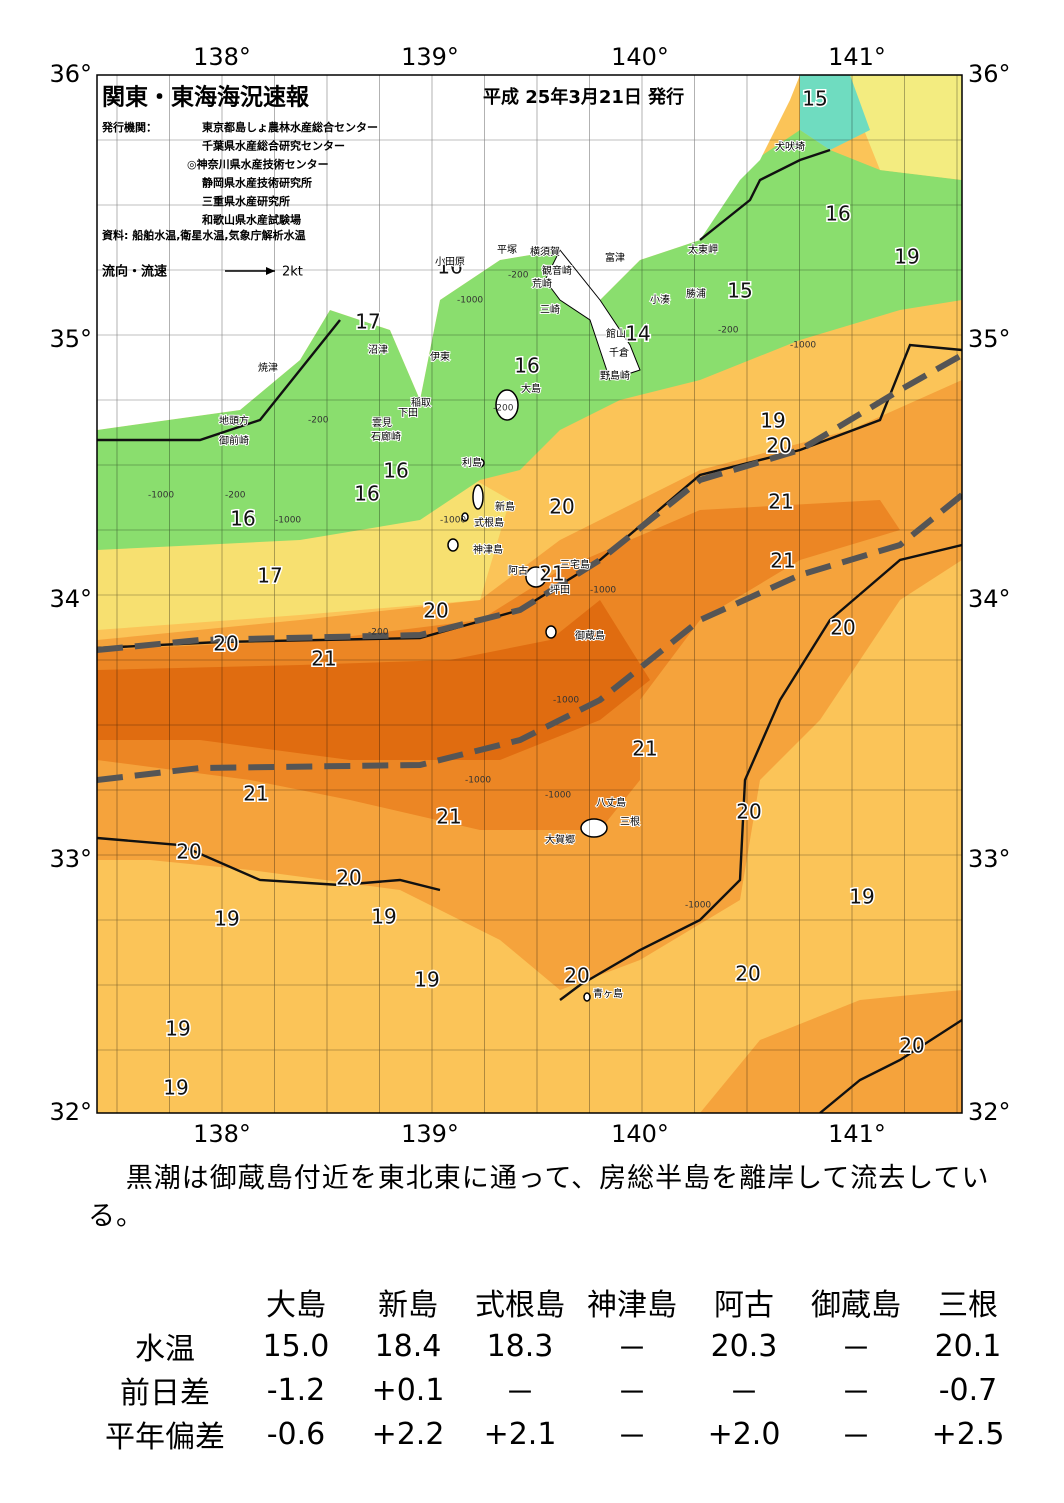 The image size is (1064, 1503). What do you see at coordinates (619, 352) in the screenshot?
I see `place-name: 千倉` at bounding box center [619, 352].